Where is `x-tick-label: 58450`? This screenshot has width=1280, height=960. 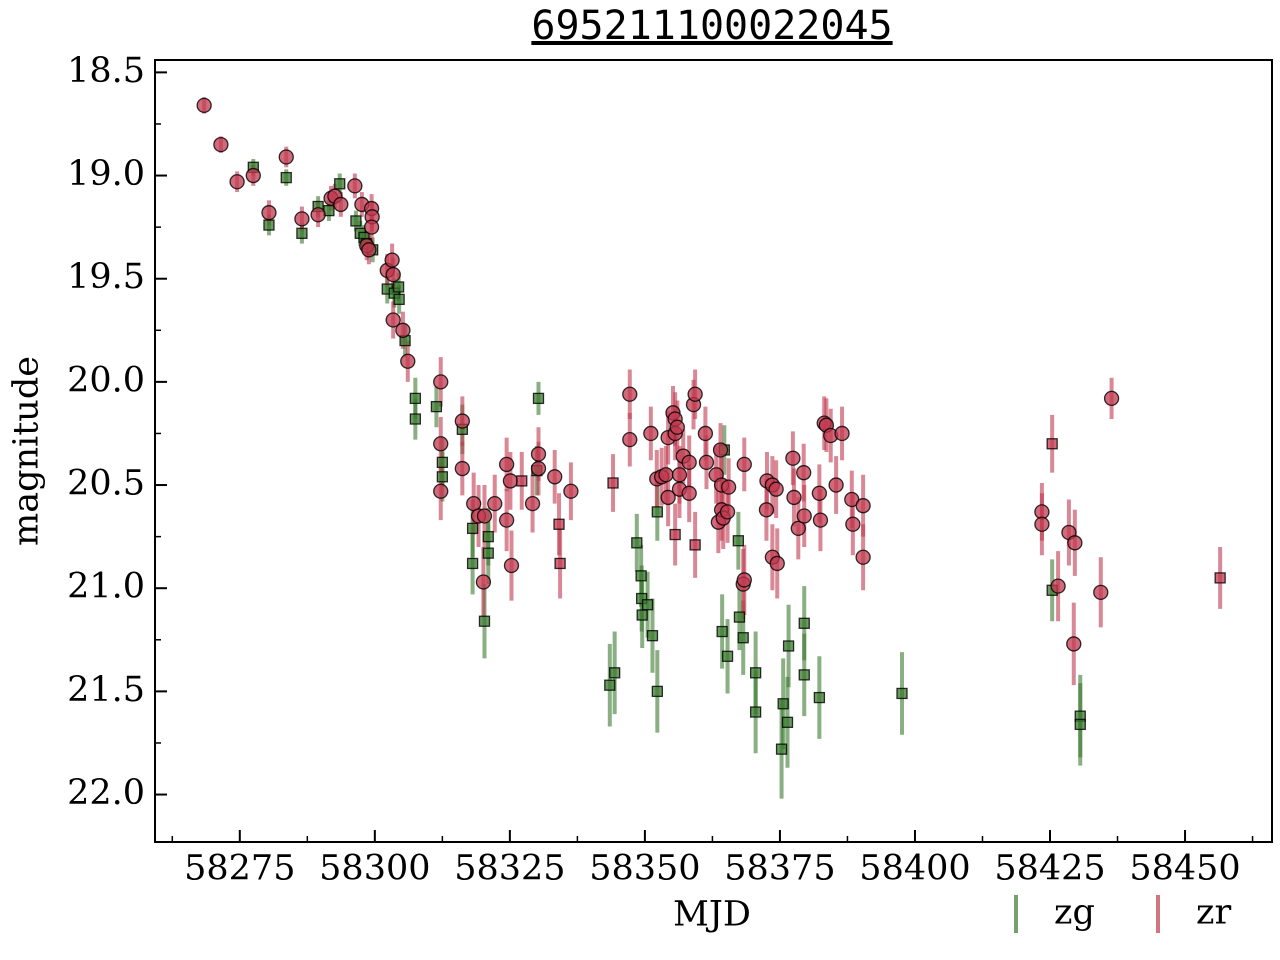 x-tick-label: 58450 is located at coordinates (1184, 869).